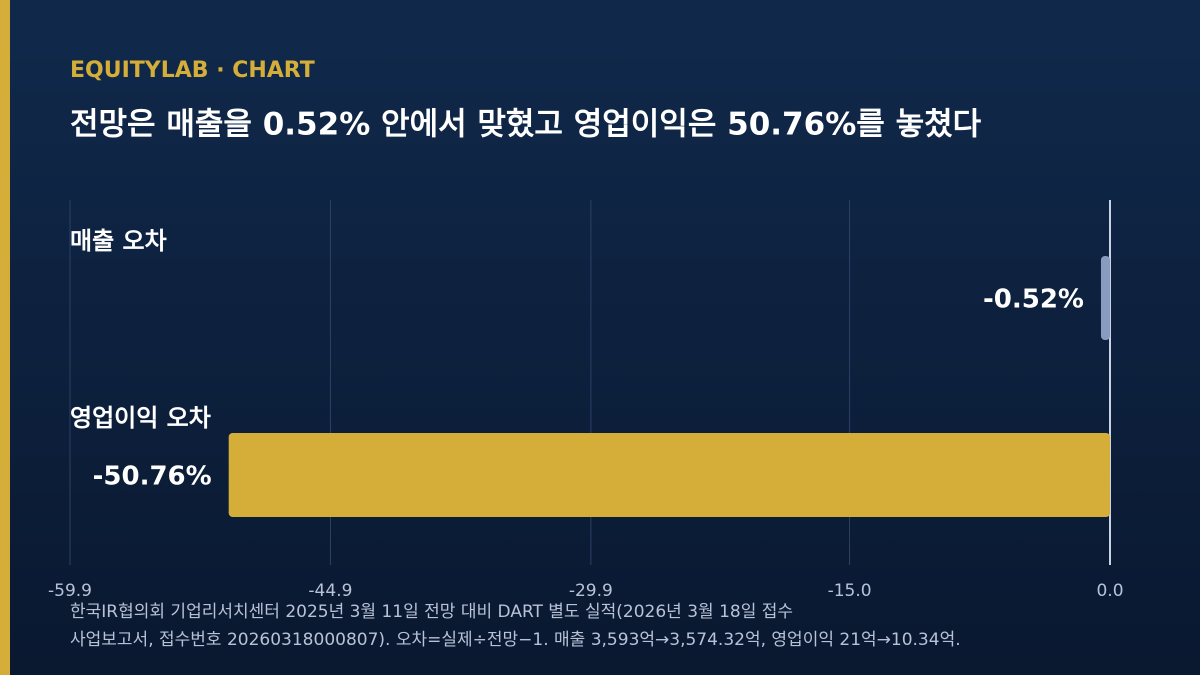  What do you see at coordinates (152, 477) in the screenshot?
I see `value-label: -50.76%` at bounding box center [152, 477].